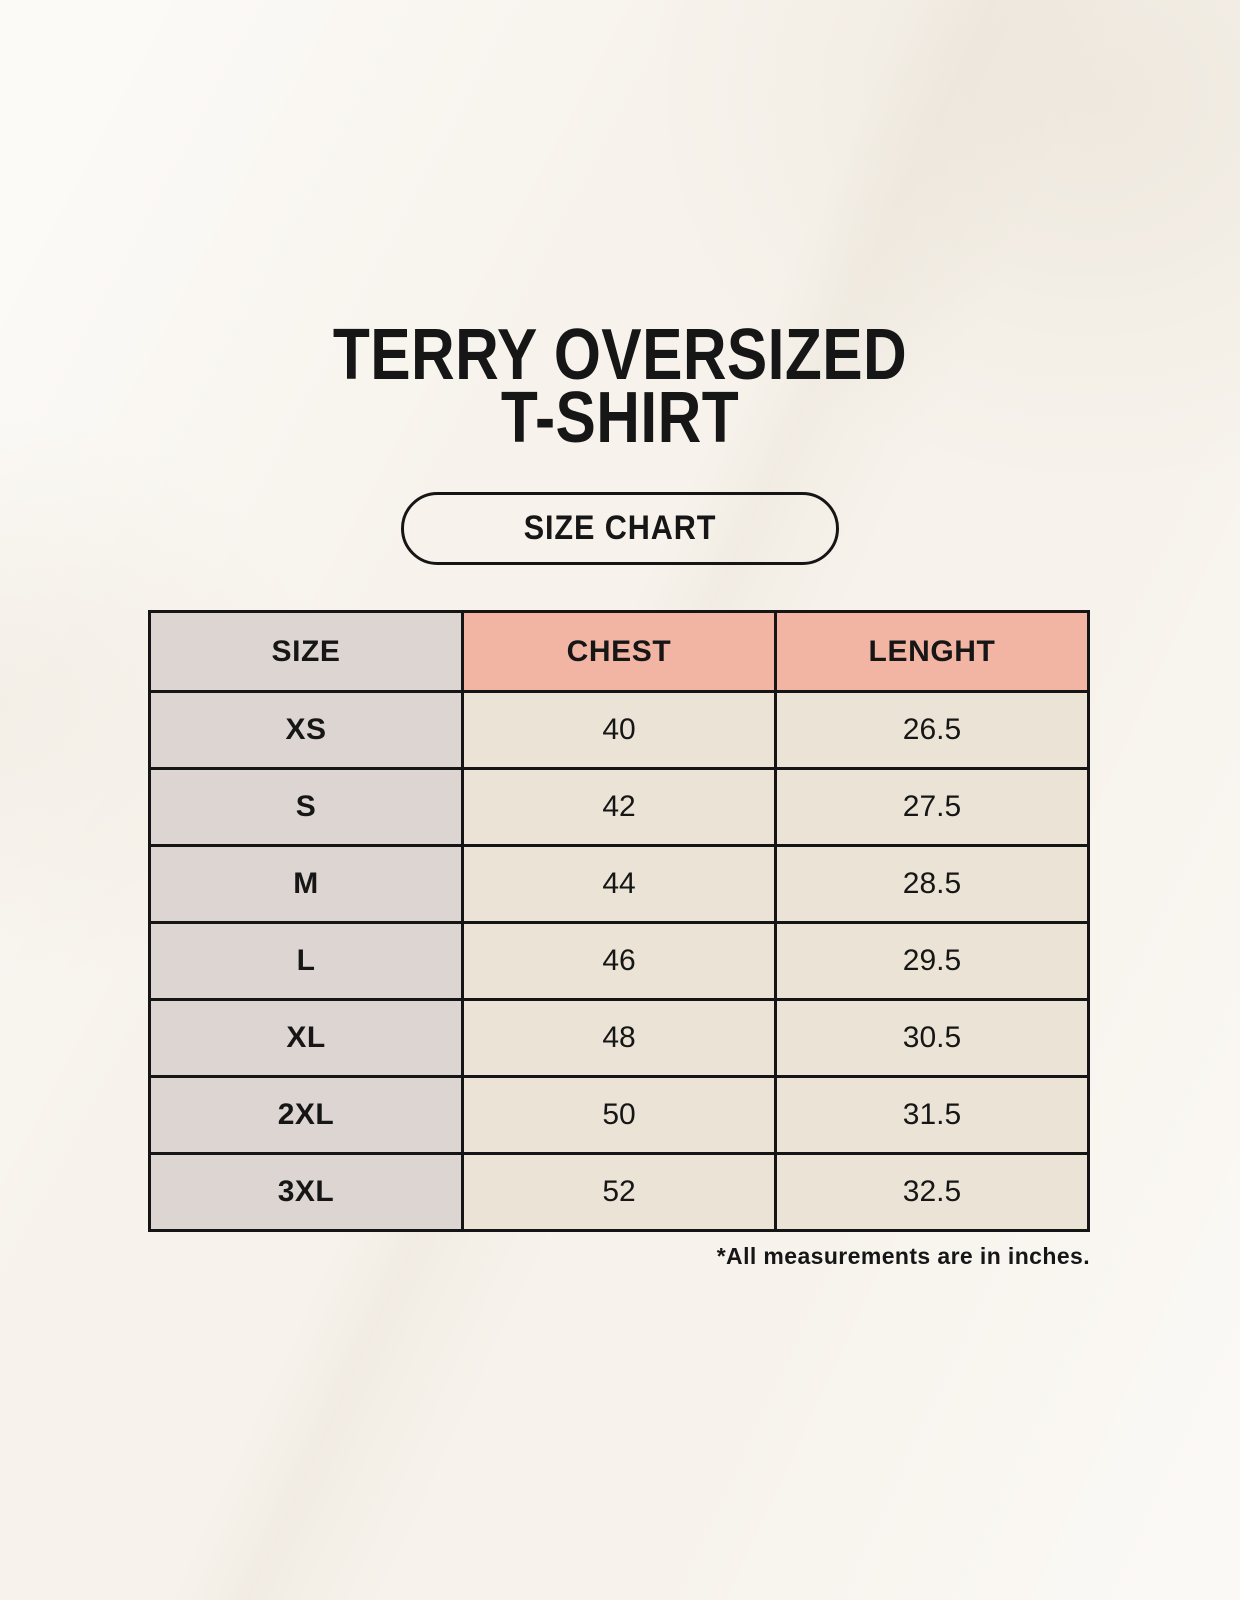 Image resolution: width=1240 pixels, height=1600 pixels. I want to click on chest-cell: 46, so click(619, 961).